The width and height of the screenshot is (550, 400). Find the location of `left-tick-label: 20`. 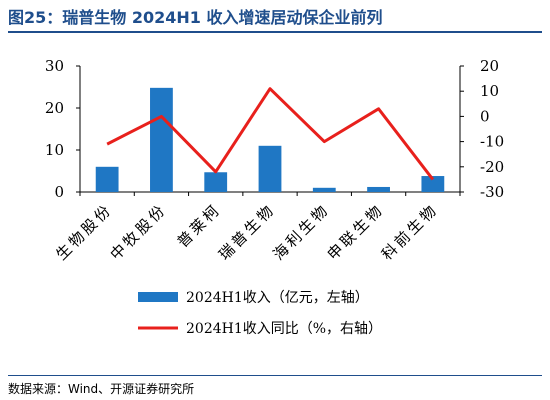

left-tick-label: 20 is located at coordinates (54, 108).